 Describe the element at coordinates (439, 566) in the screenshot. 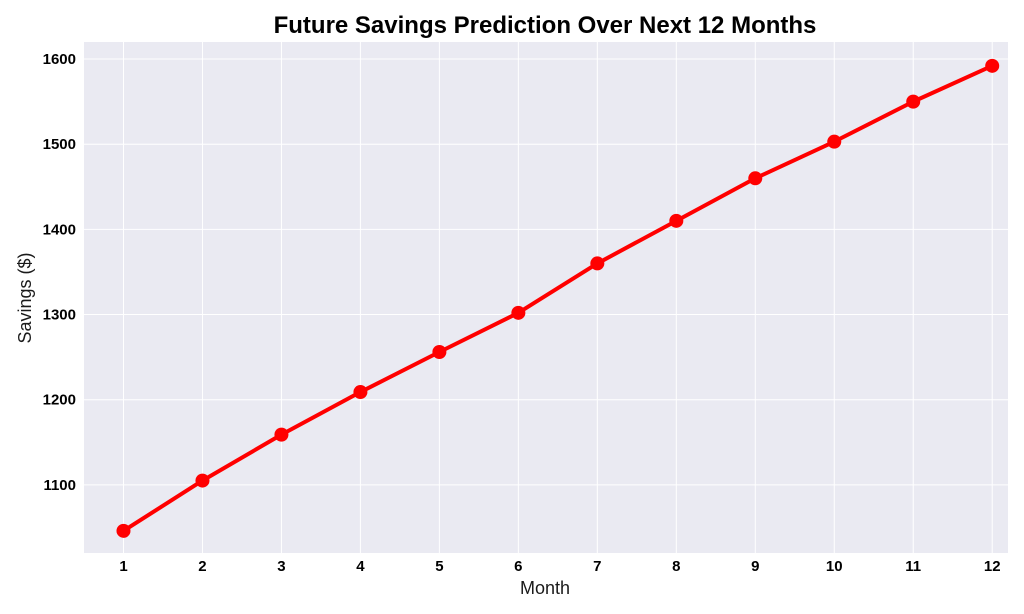

I see `x-tick-label: 5` at that location.